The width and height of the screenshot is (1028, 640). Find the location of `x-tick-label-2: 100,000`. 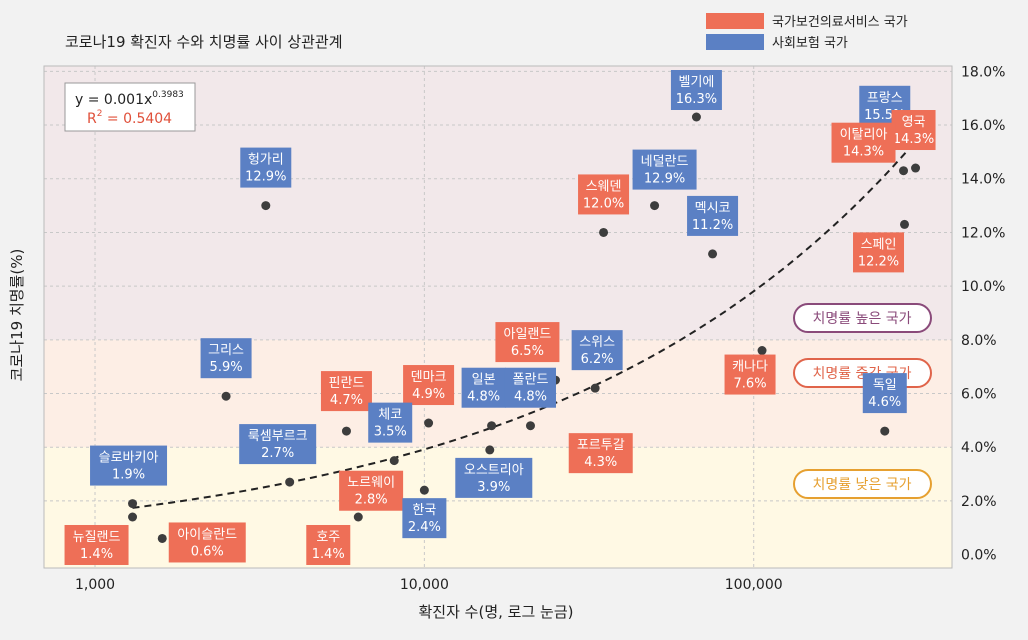

x-tick-label-2: 100,000 is located at coordinates (754, 585).